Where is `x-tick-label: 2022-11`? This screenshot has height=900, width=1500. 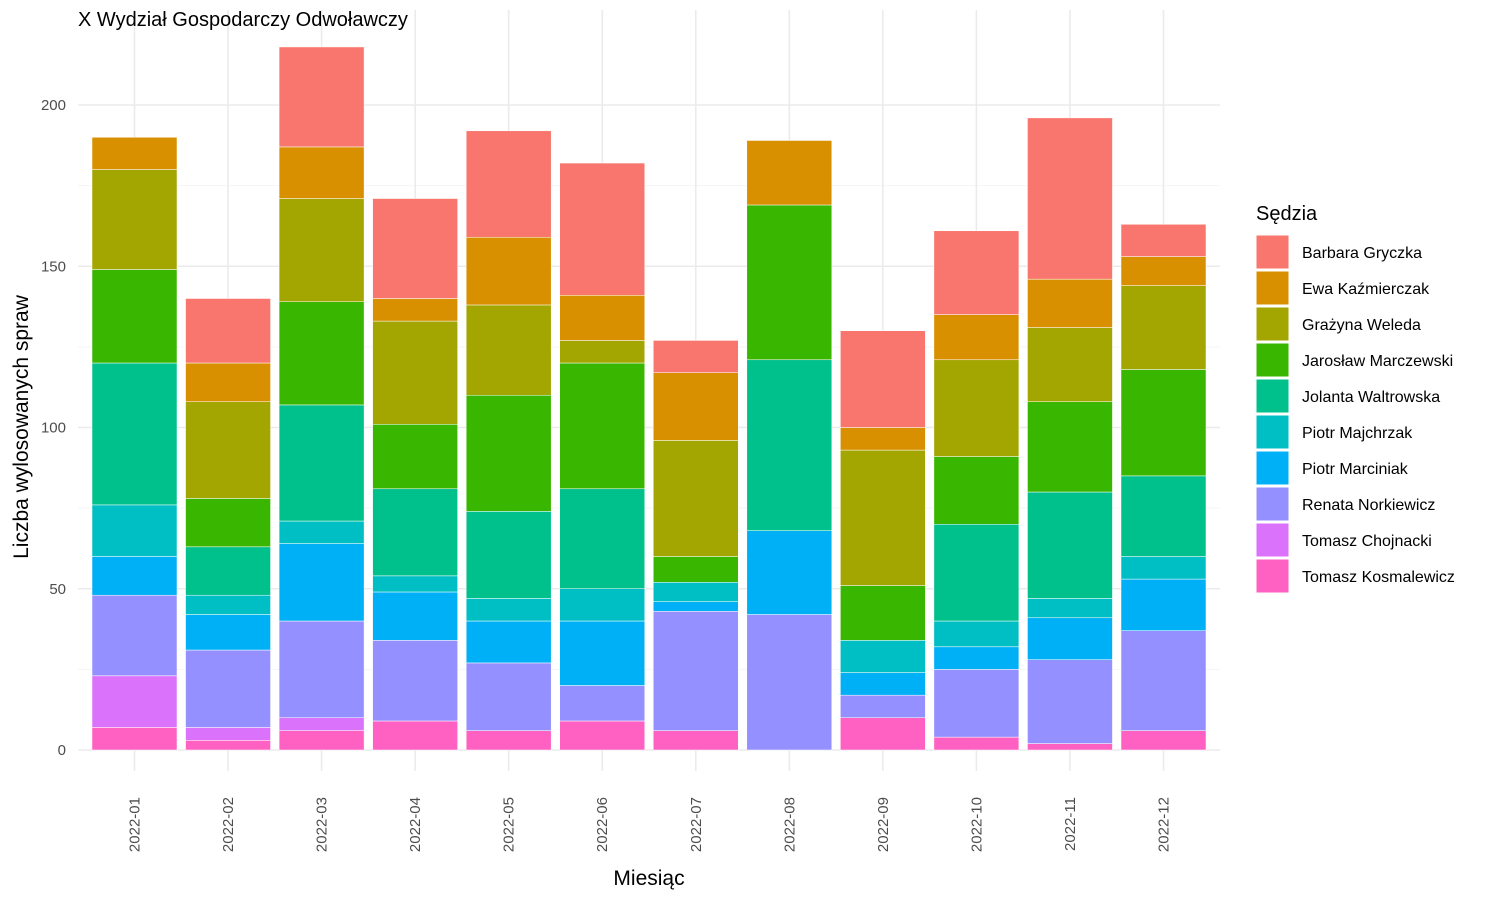 x-tick-label: 2022-11 is located at coordinates (1070, 824).